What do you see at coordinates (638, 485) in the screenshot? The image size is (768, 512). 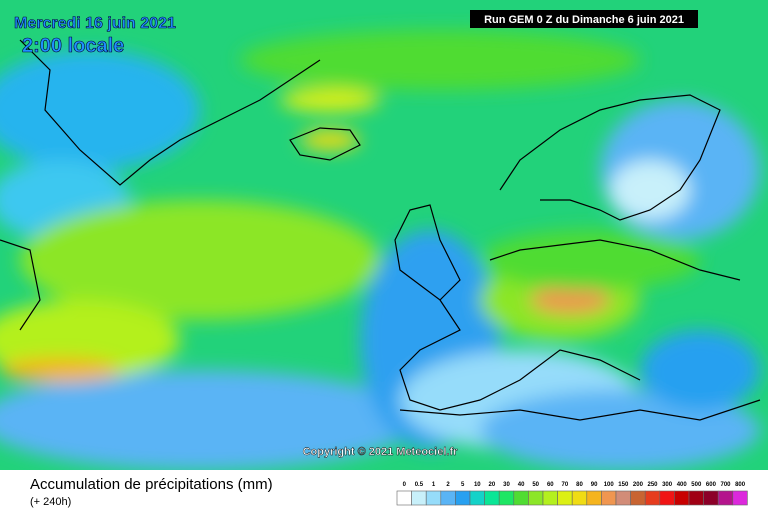 I see `legend-label: 200` at bounding box center [638, 485].